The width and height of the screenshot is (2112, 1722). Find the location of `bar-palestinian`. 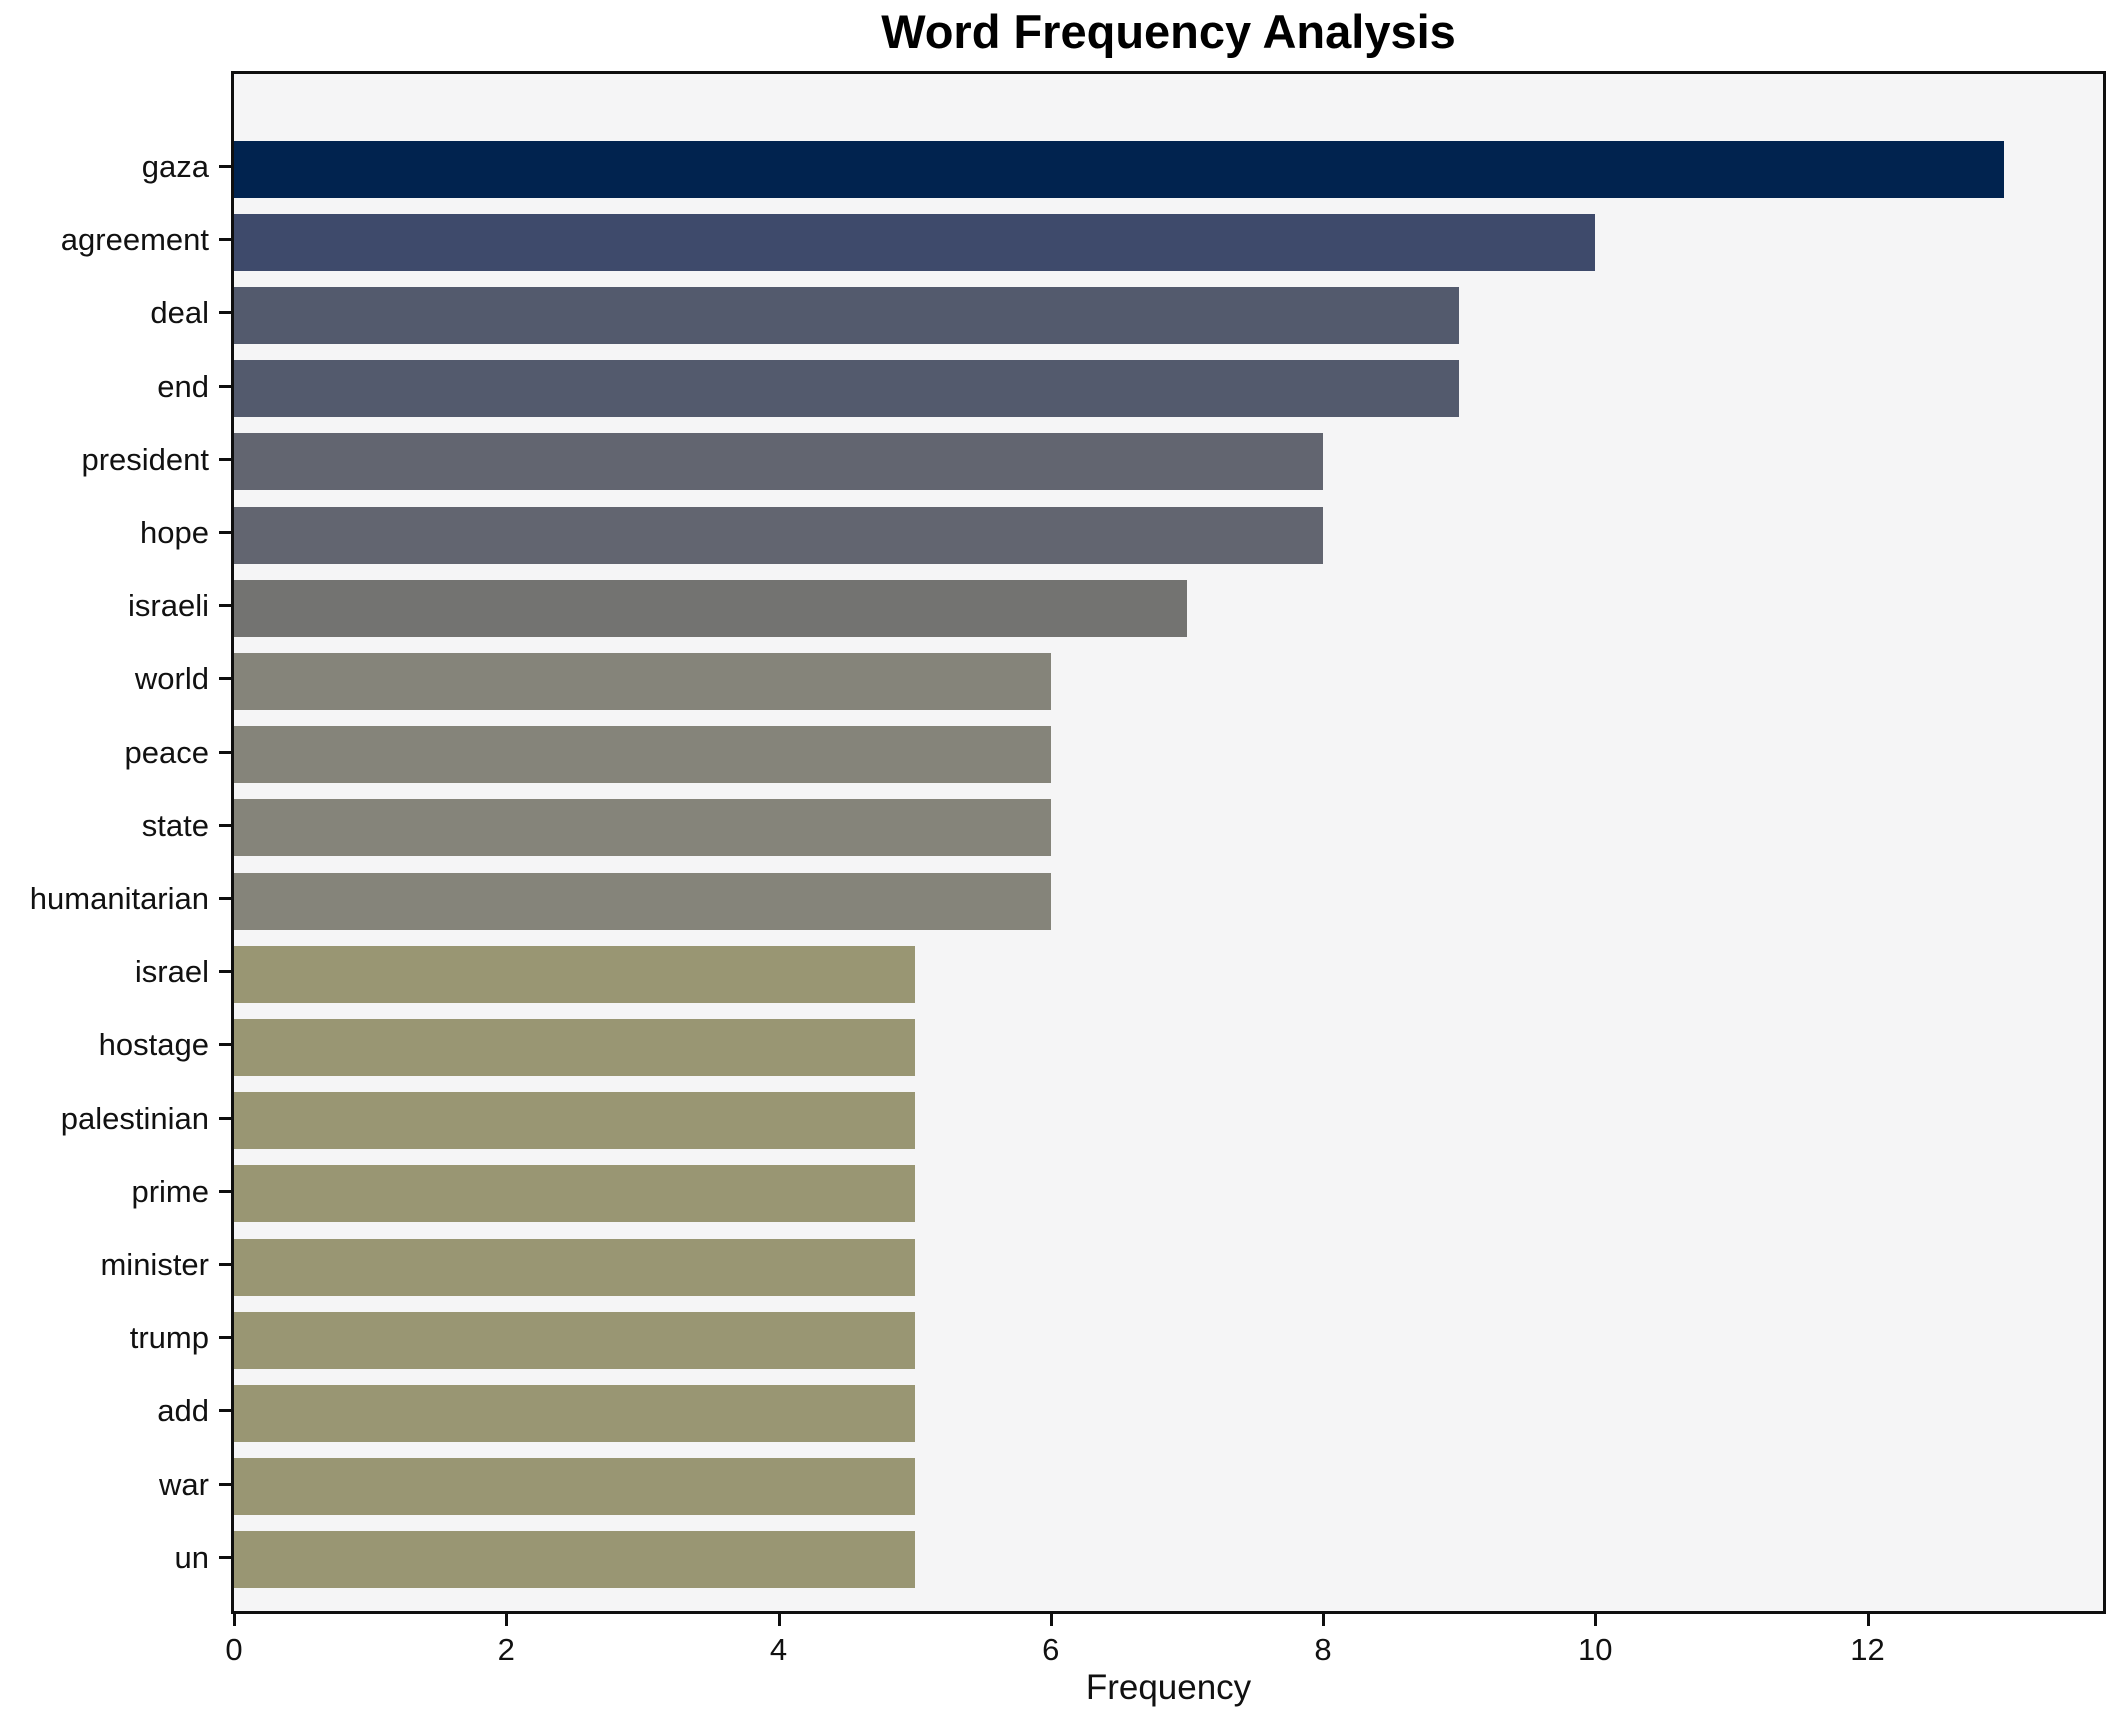

bar-palestinian is located at coordinates (574, 1121).